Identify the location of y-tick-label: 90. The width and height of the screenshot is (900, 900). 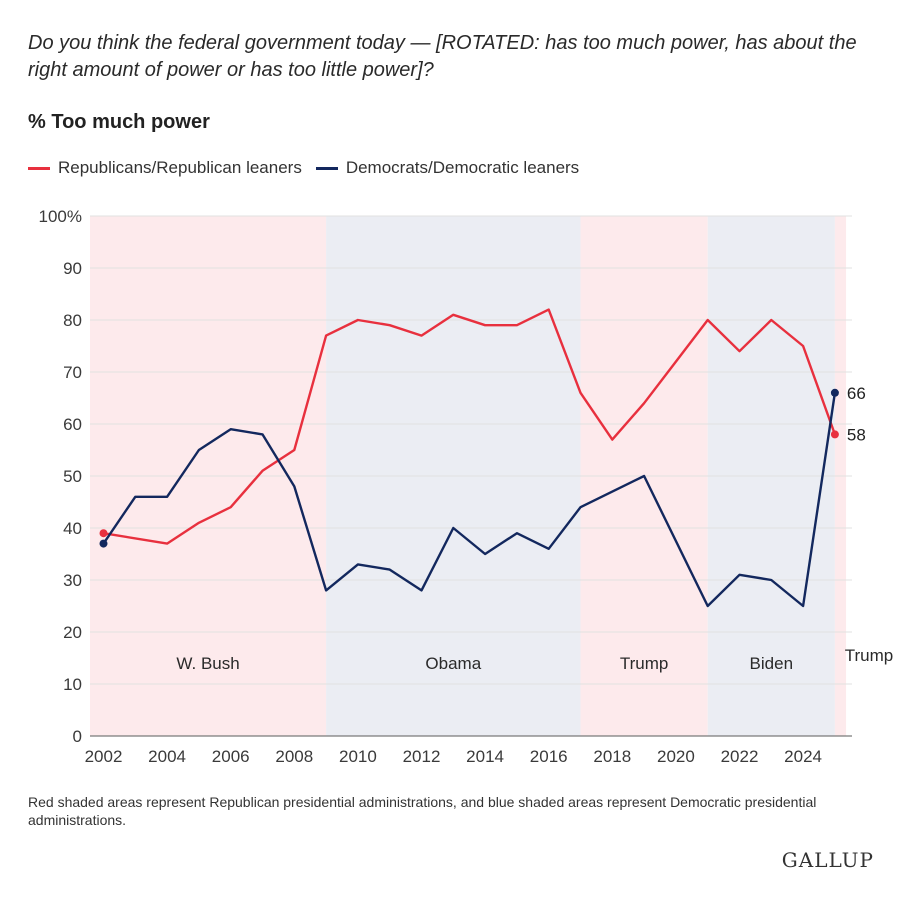
(72, 268).